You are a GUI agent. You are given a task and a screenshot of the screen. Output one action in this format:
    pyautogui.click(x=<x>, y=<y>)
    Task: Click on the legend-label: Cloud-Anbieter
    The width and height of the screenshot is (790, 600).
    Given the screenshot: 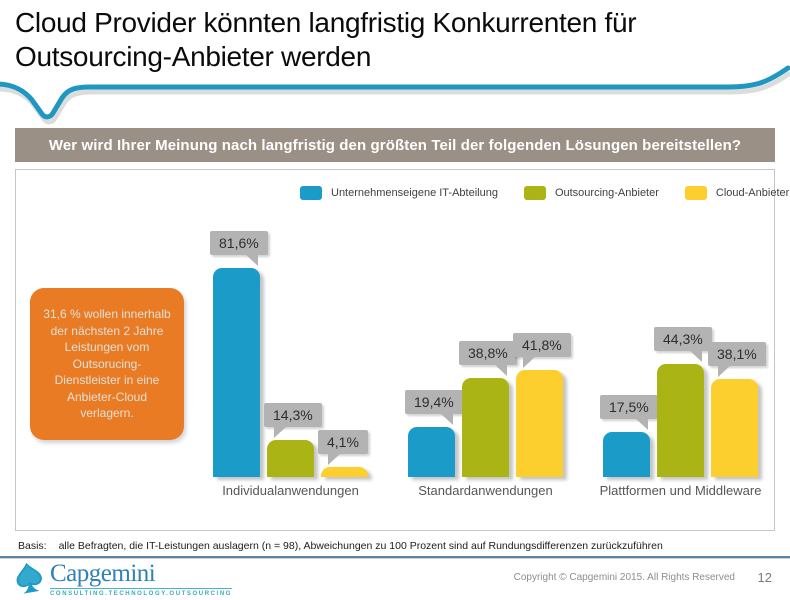 What is the action you would take?
    pyautogui.click(x=752, y=193)
    